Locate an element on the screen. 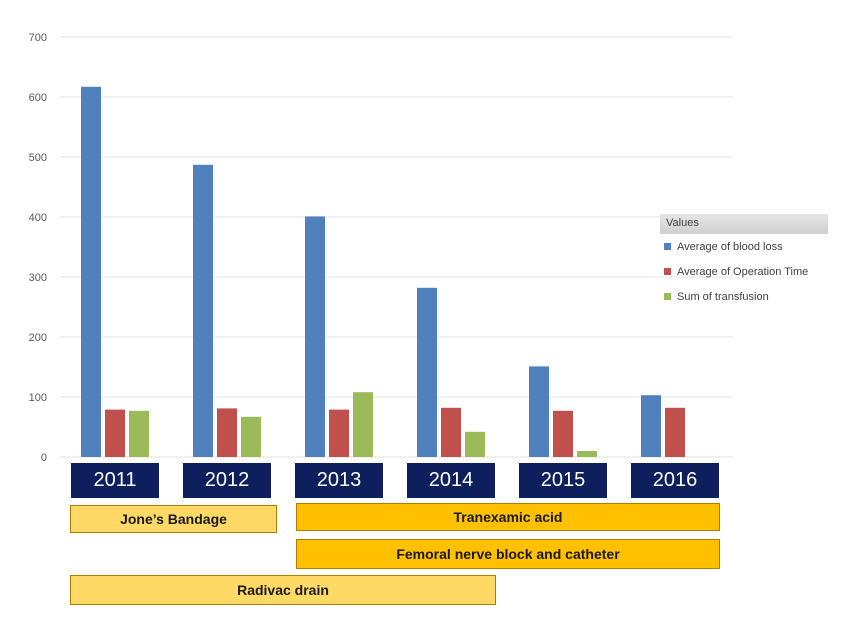 Image resolution: width=844 pixels, height=626 pixels. y-tick-label: 0 is located at coordinates (44, 458).